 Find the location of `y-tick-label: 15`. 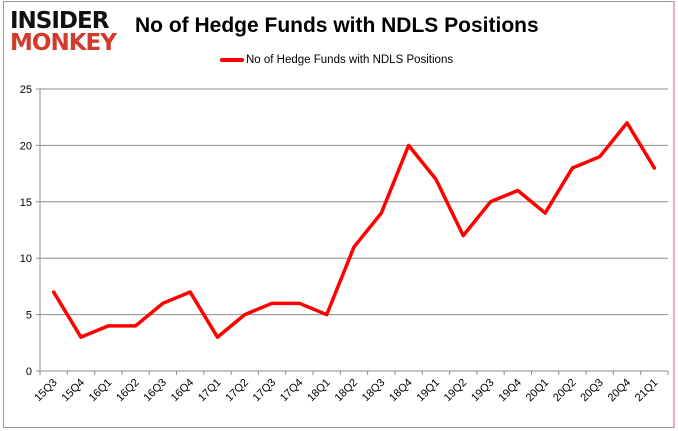

y-tick-label: 15 is located at coordinates (26, 203).